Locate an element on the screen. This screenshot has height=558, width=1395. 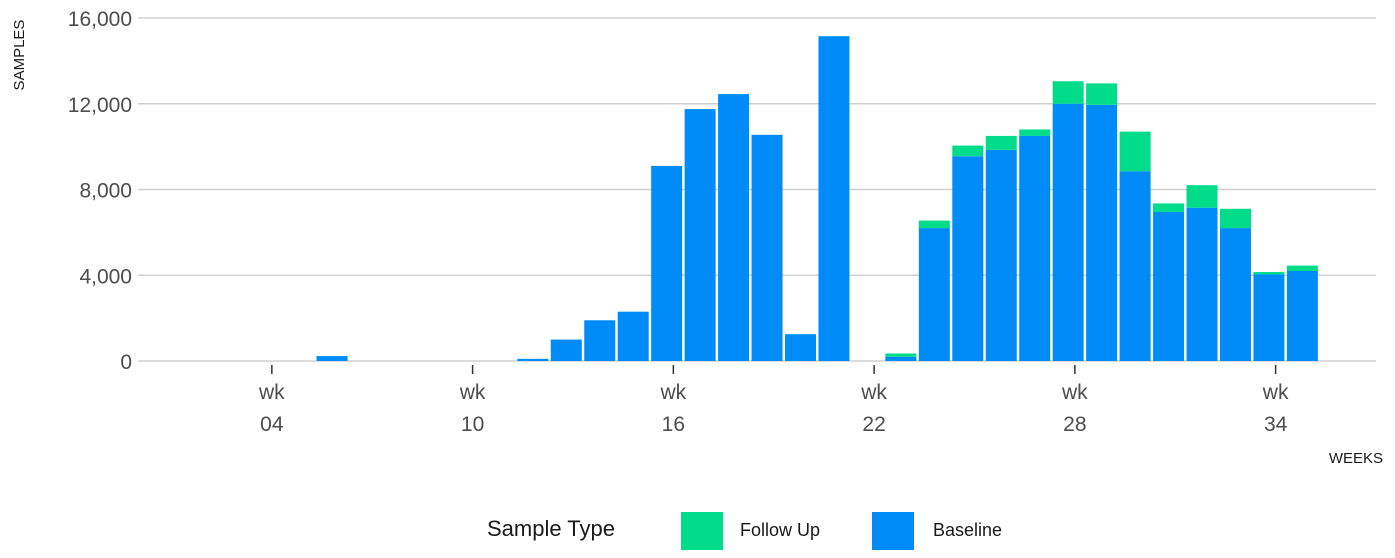
x-tick-label-line2: 10 is located at coordinates (472, 424).